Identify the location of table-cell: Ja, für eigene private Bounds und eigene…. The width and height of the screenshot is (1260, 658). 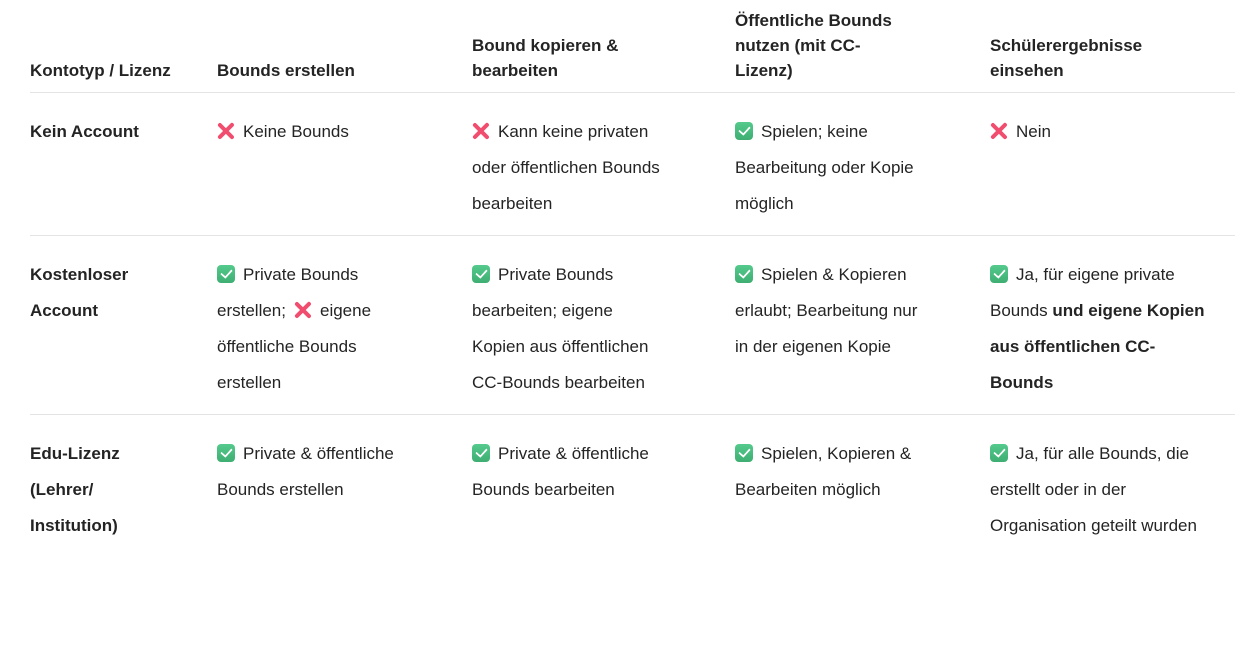
(1112, 325).